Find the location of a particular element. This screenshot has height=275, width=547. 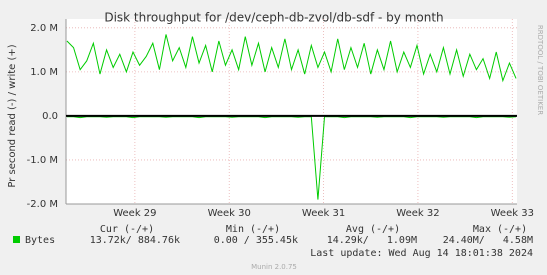

summary-value: 24.40M/ 4.58M is located at coordinates (488, 240).